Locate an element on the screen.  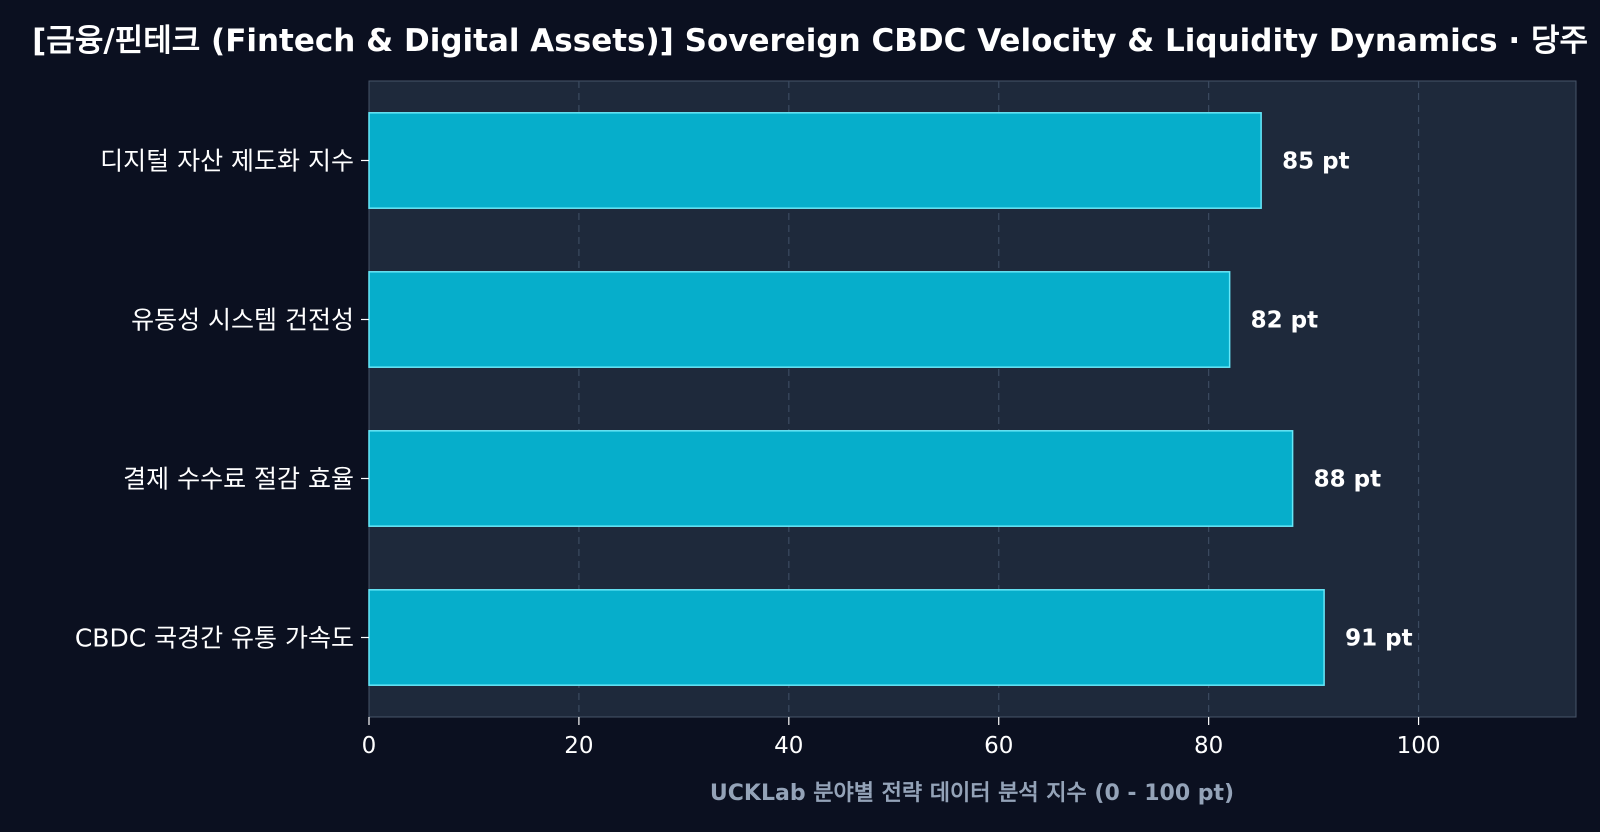
x-tick-label: 0 is located at coordinates (369, 746).